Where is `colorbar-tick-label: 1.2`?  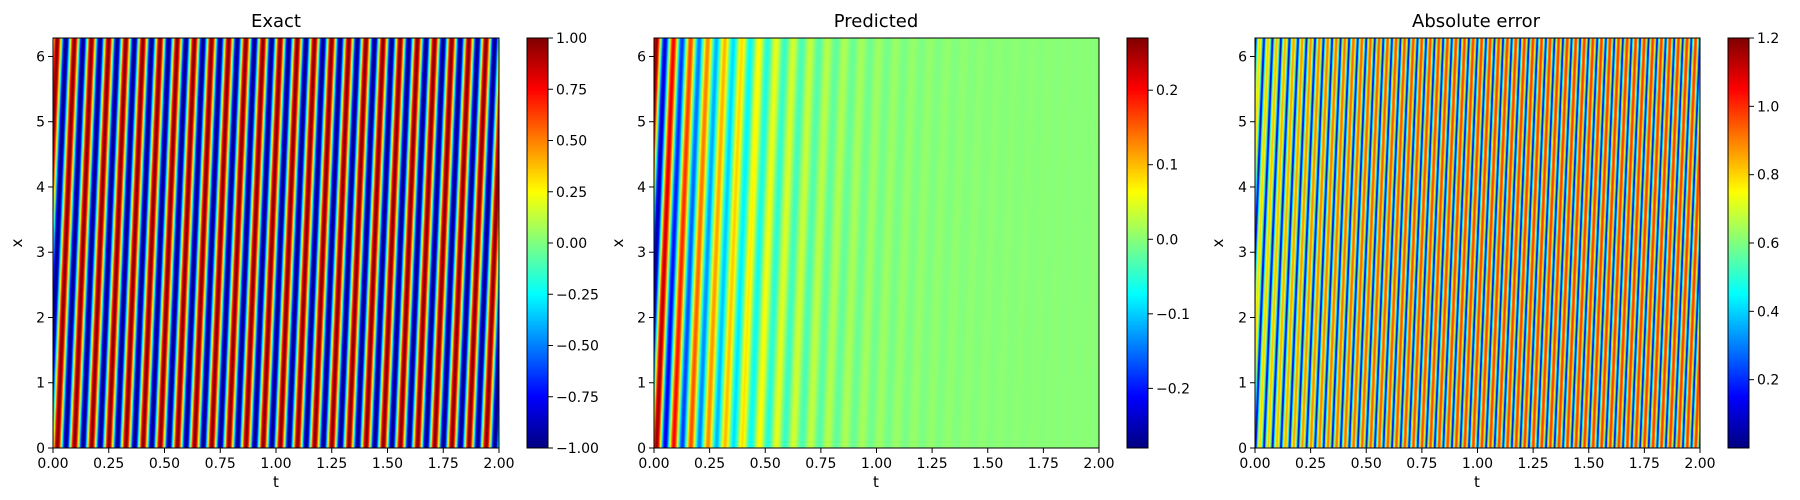
colorbar-tick-label: 1.2 is located at coordinates (1768, 39).